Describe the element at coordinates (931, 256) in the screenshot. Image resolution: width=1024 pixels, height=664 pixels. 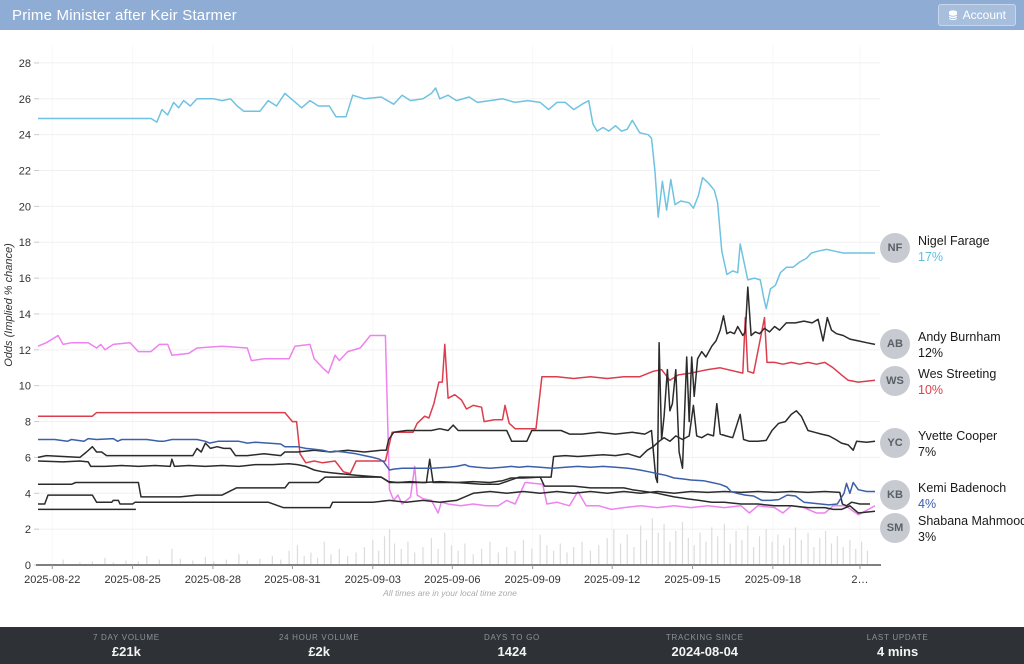
I see `candidate-odds: 17%` at that location.